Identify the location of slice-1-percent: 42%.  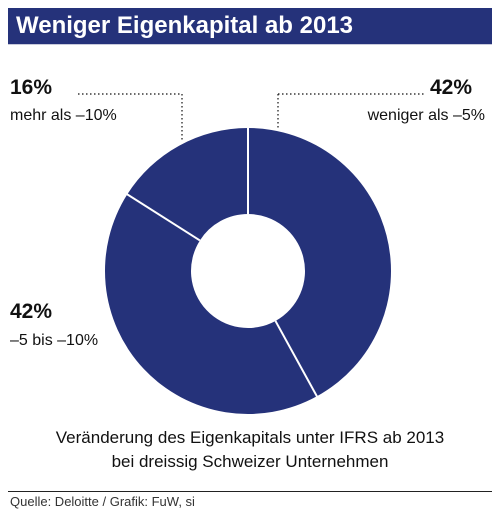
(451, 87).